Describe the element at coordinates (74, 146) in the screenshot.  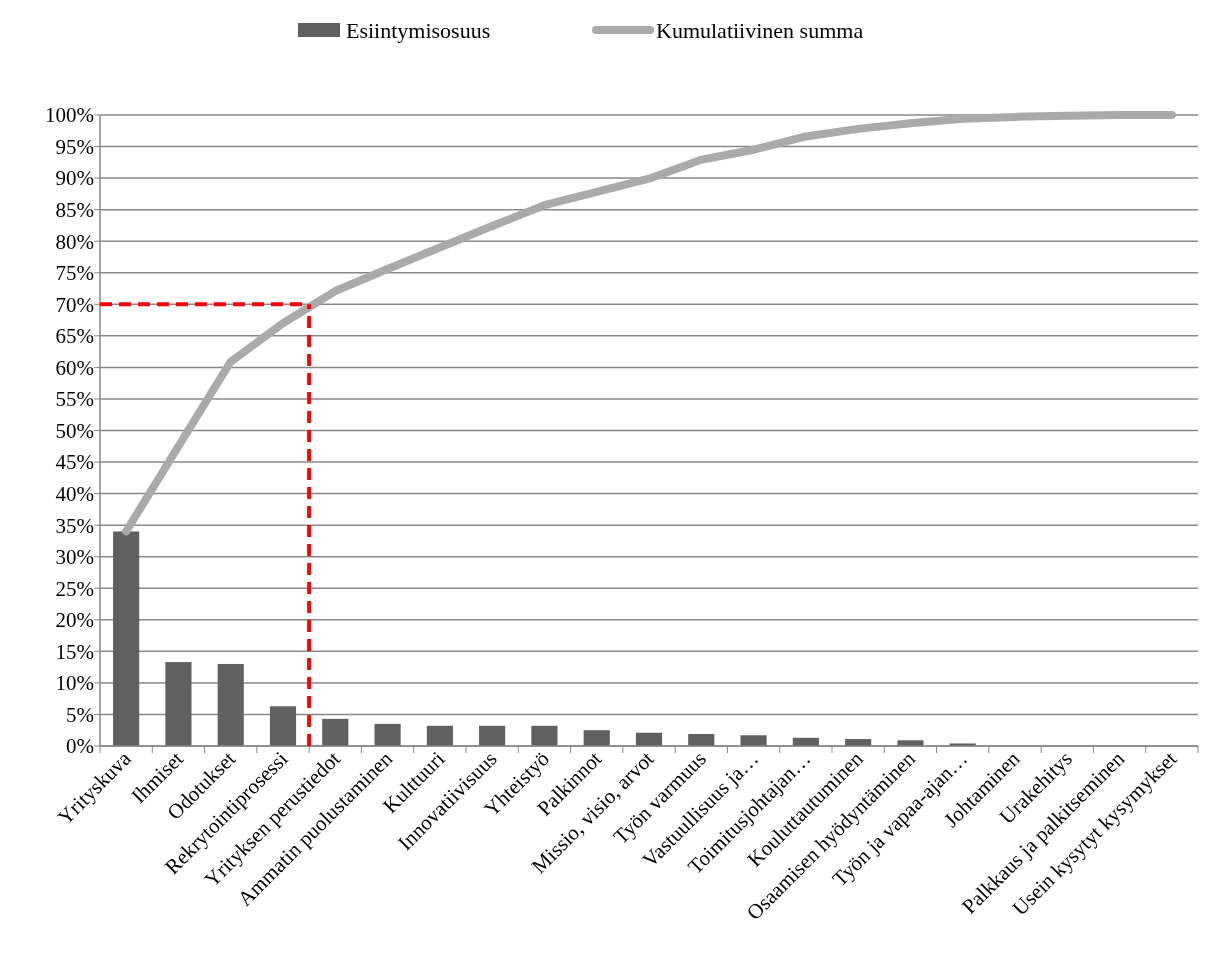
I see `y-tick-label: 95%` at that location.